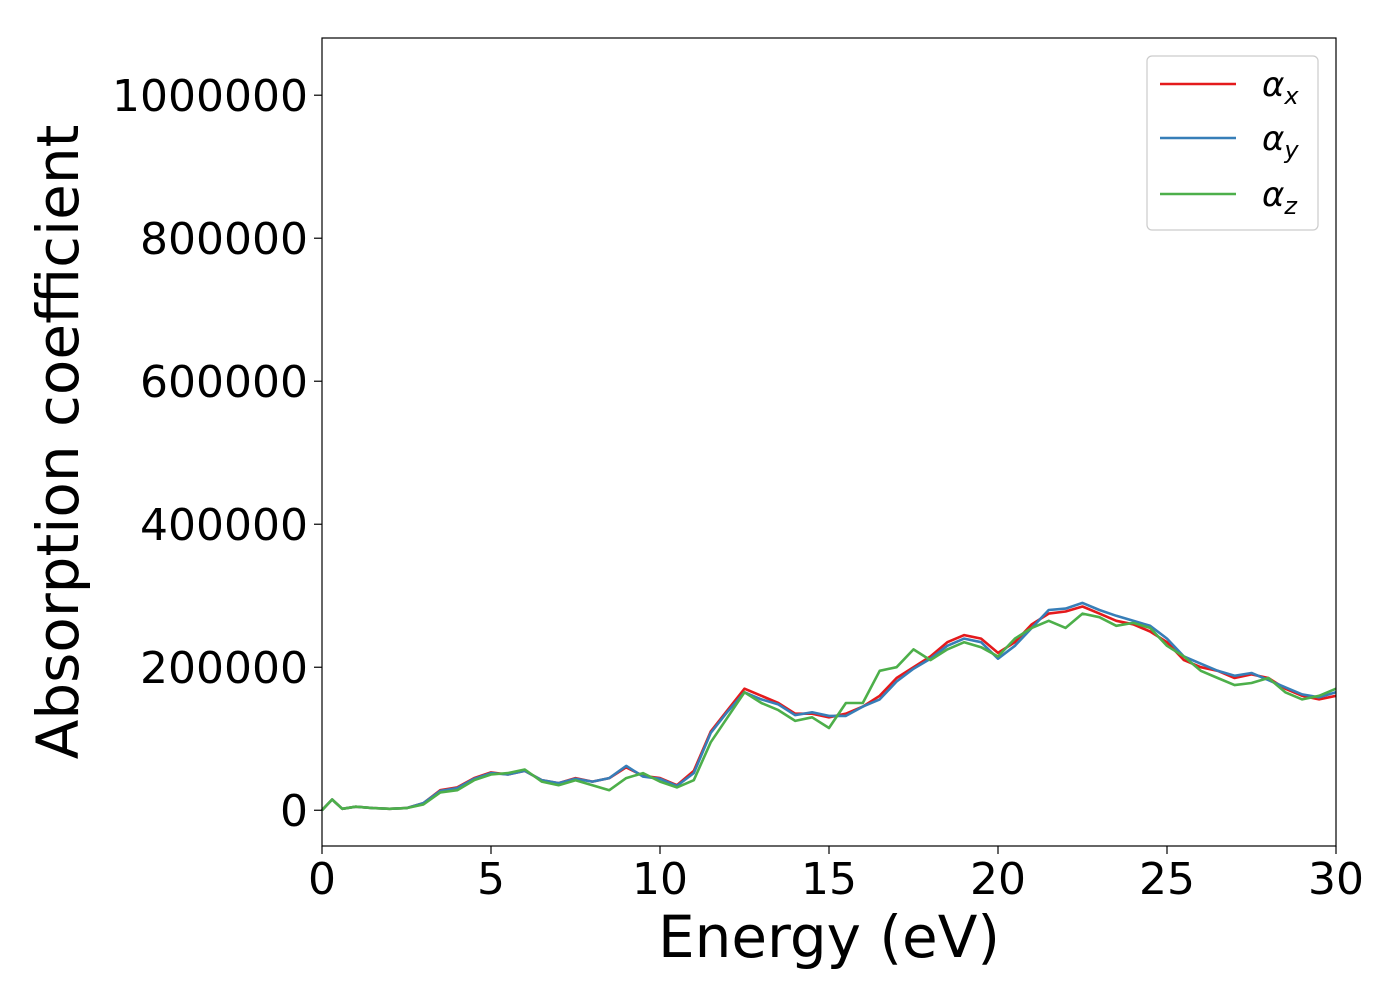 Image resolution: width=1400 pixels, height=1000 pixels. Describe the element at coordinates (660, 879) in the screenshot. I see `x-tick-label: 10` at that location.